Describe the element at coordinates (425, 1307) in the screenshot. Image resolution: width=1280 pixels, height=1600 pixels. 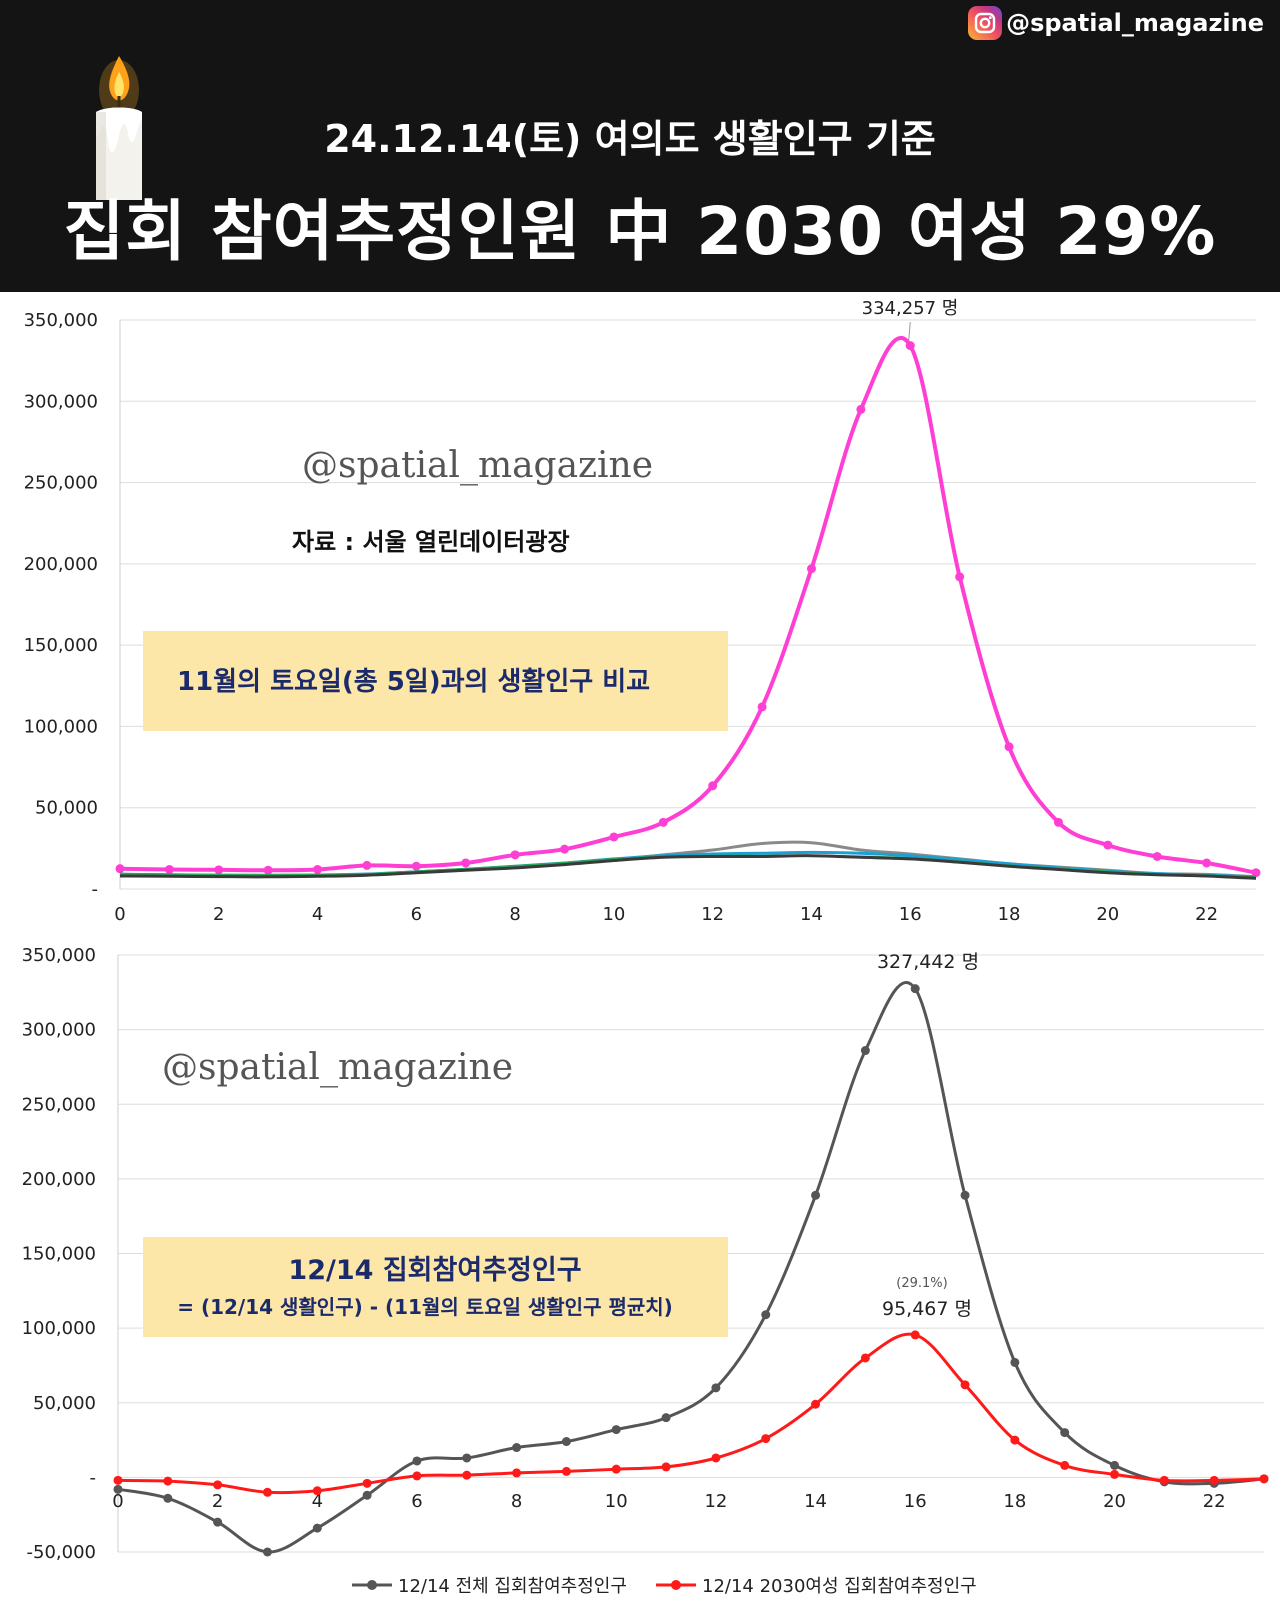
I see `annotation-line2: = (12/14 생활인구) - (11월의 토요일 생활인구 평균치)` at that location.